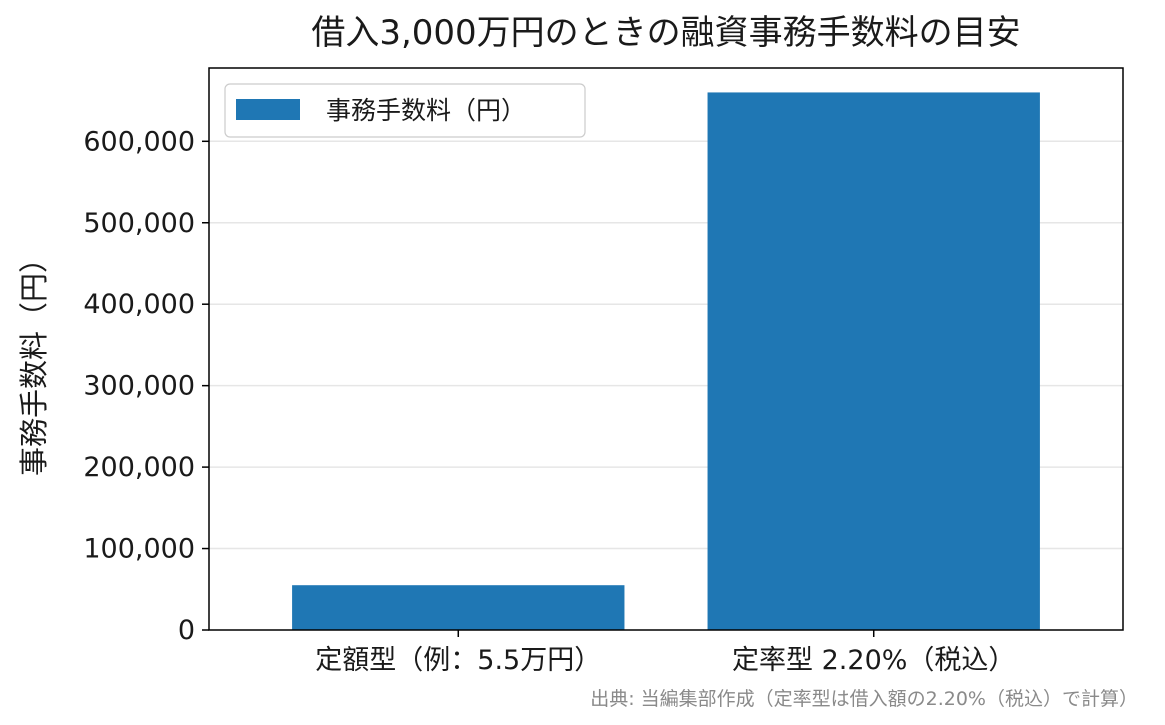  I want to click on y-tick-label: 600,000, so click(139, 141).